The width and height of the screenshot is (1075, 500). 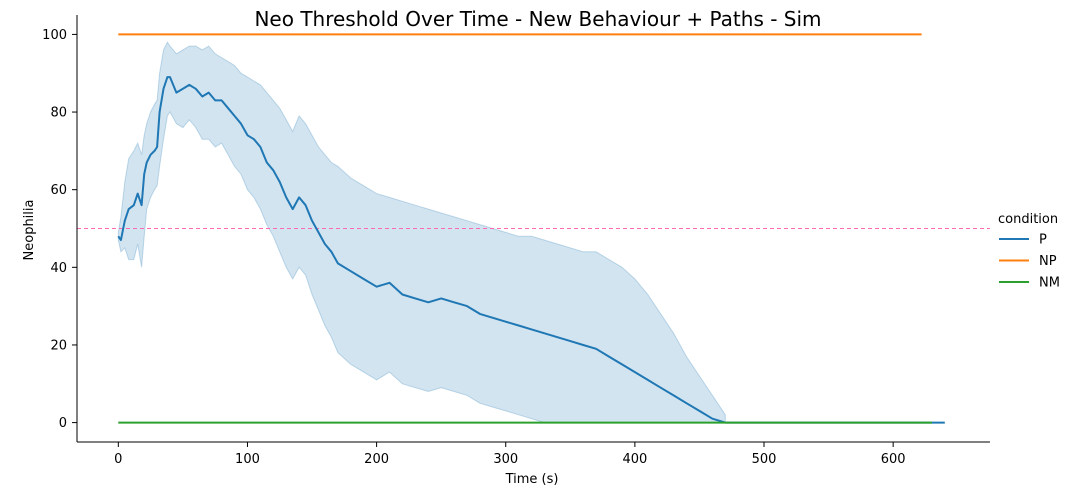 I want to click on y-tick-label: 100, so click(x=54, y=35).